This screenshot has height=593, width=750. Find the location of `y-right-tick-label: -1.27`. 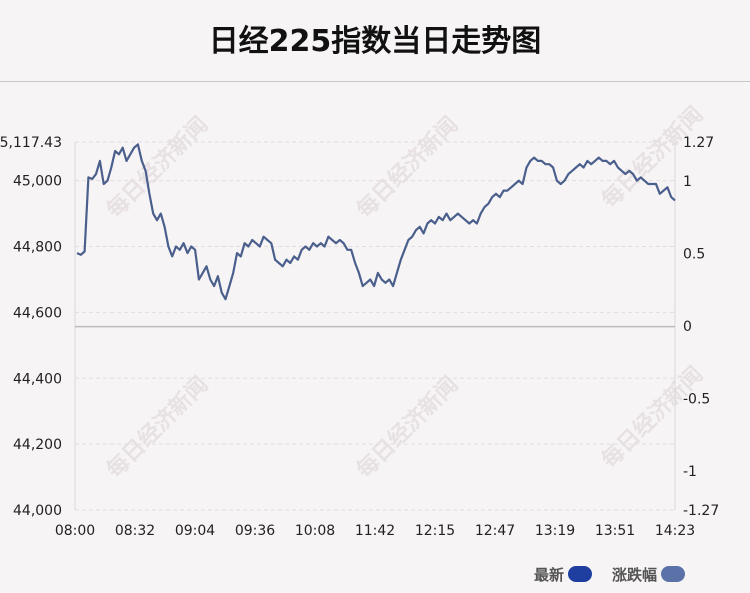

y-right-tick-label: -1.27 is located at coordinates (701, 511).